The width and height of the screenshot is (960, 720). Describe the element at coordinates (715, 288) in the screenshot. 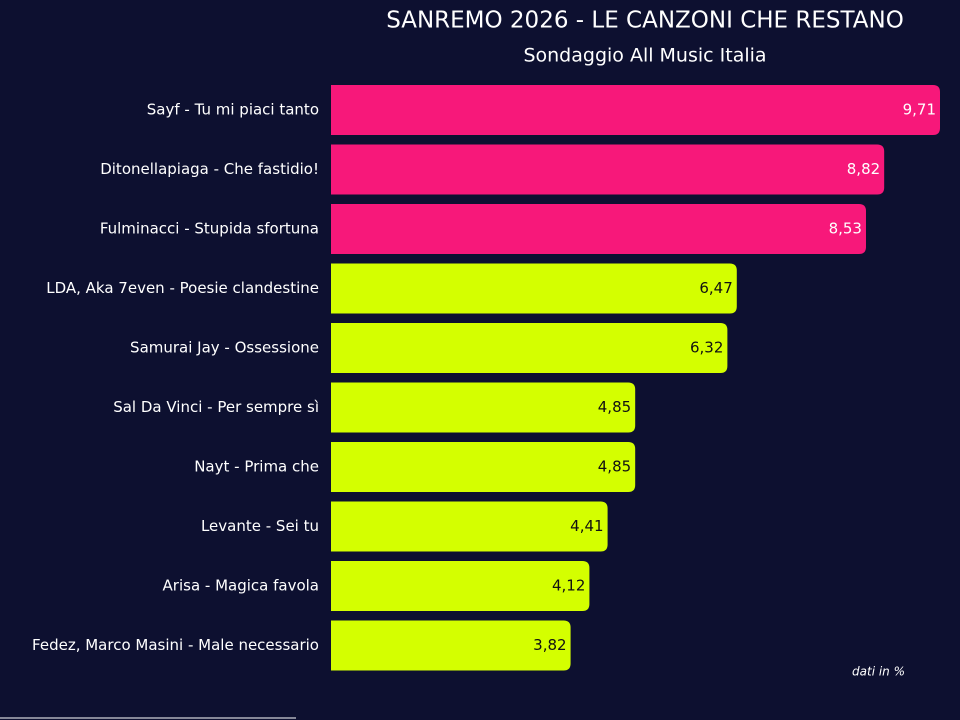

I see `value-label: 6,47` at that location.